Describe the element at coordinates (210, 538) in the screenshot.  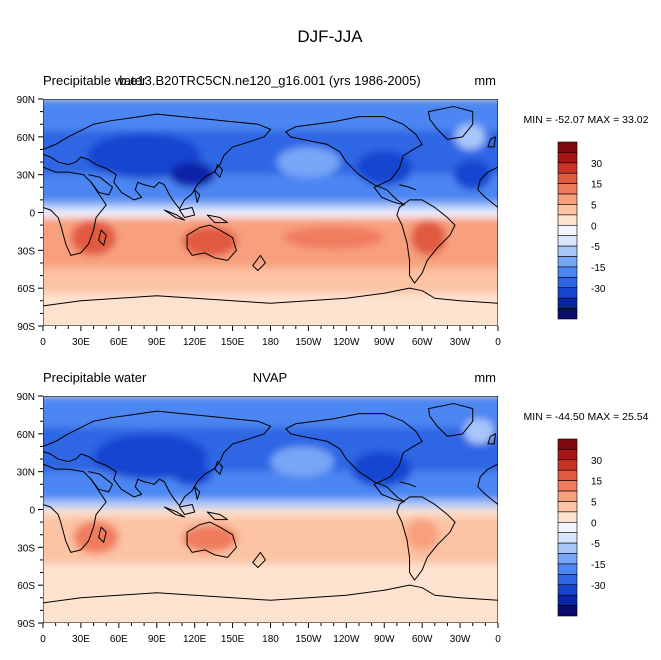
I see `bottom-blob-australia` at that location.